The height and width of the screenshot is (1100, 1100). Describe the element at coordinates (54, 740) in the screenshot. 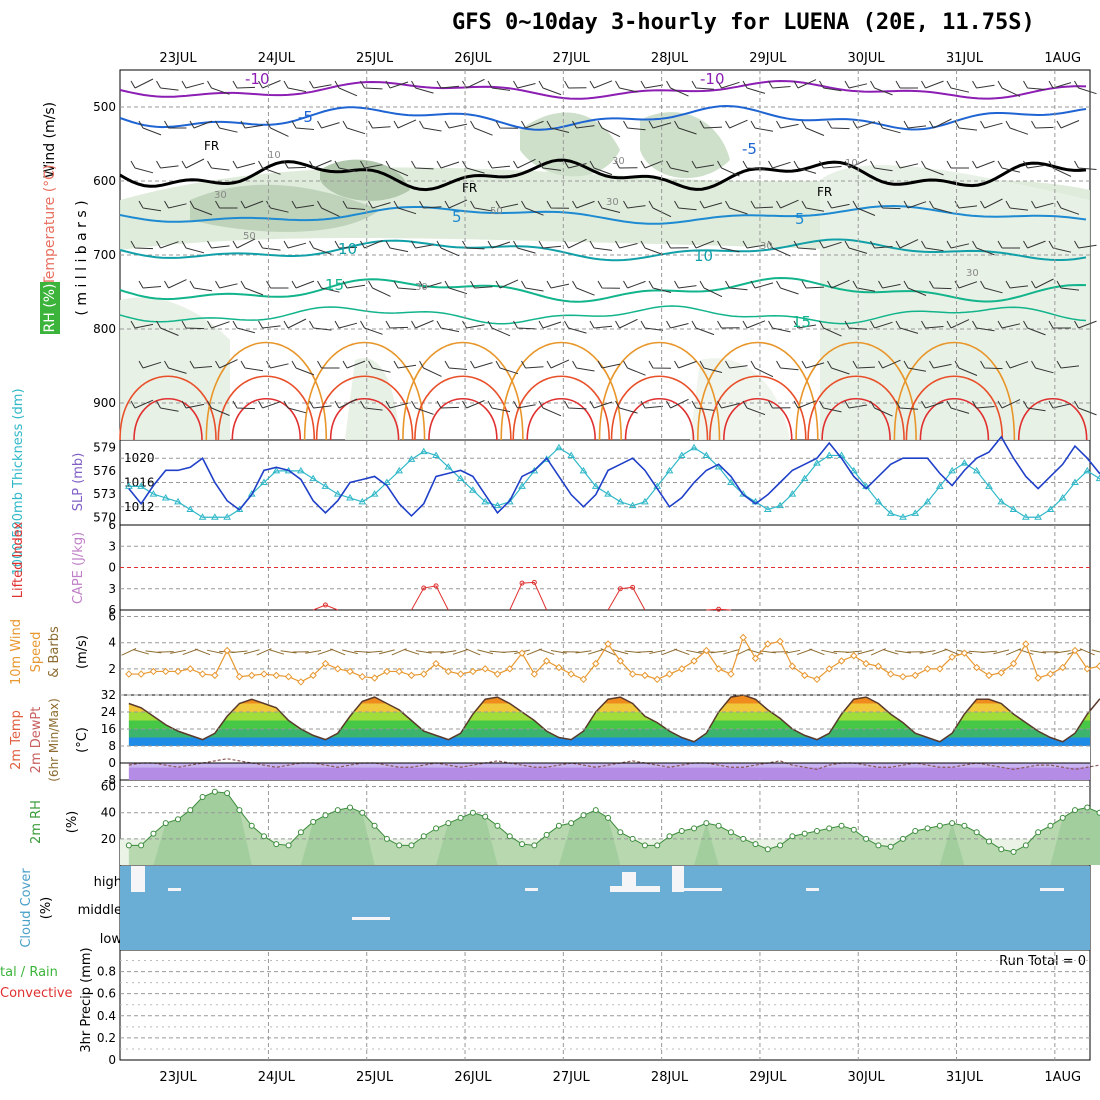

I see `minmax-label: (6hr Min/Max)` at that location.